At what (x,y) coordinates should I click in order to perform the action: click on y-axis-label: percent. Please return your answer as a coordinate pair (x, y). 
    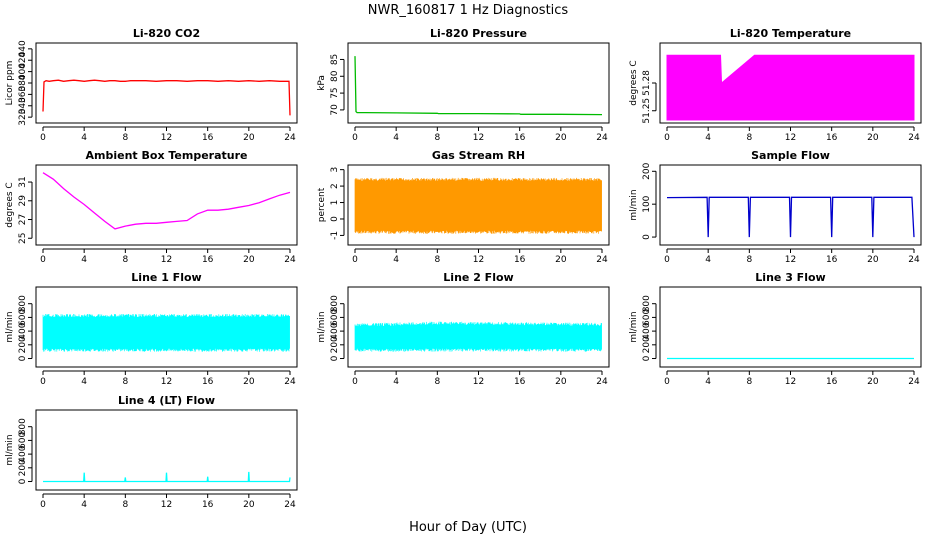
    Looking at the image, I should click on (322, 204).